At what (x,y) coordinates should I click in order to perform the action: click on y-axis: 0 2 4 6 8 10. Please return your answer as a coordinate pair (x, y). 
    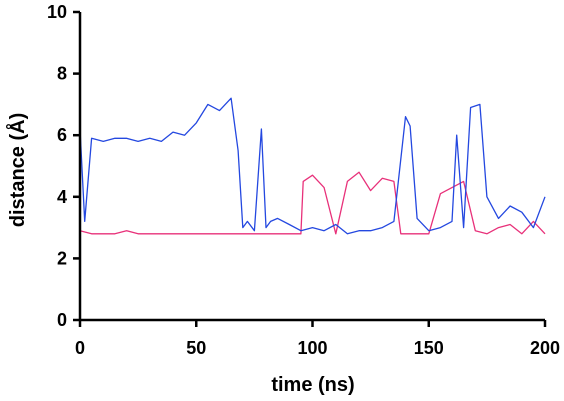
    Looking at the image, I should click on (63, 166).